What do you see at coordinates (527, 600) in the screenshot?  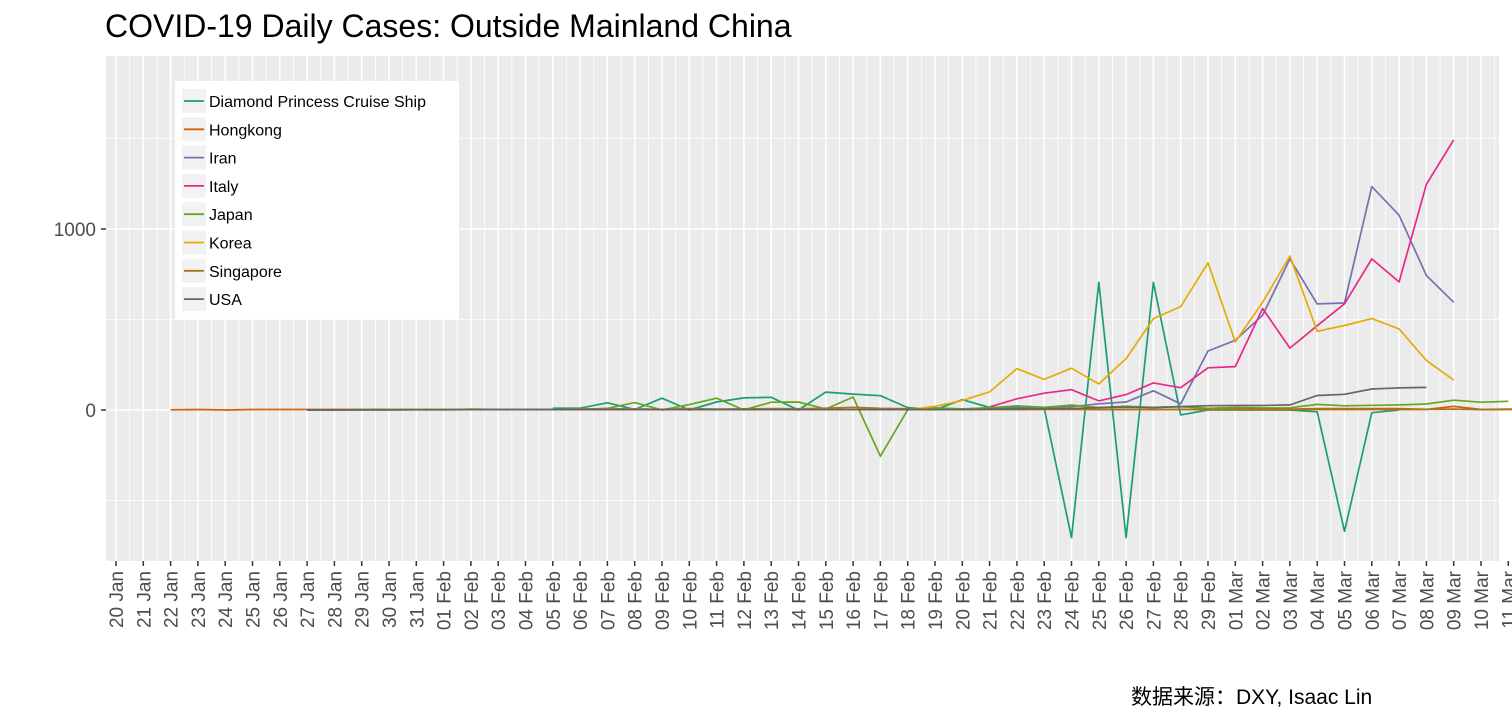 I see `x-tick-label: 04 Feb` at bounding box center [527, 600].